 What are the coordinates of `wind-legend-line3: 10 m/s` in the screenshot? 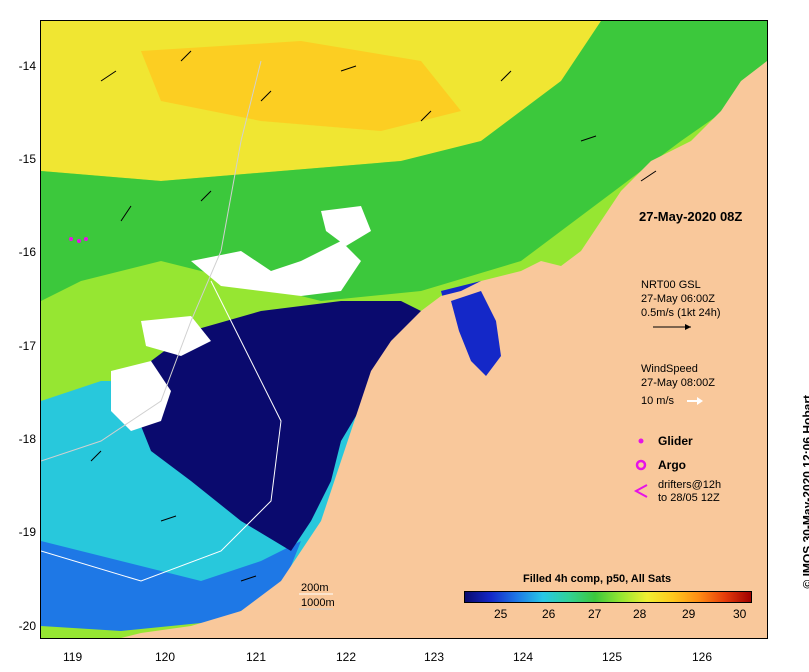 It's located at (658, 401).